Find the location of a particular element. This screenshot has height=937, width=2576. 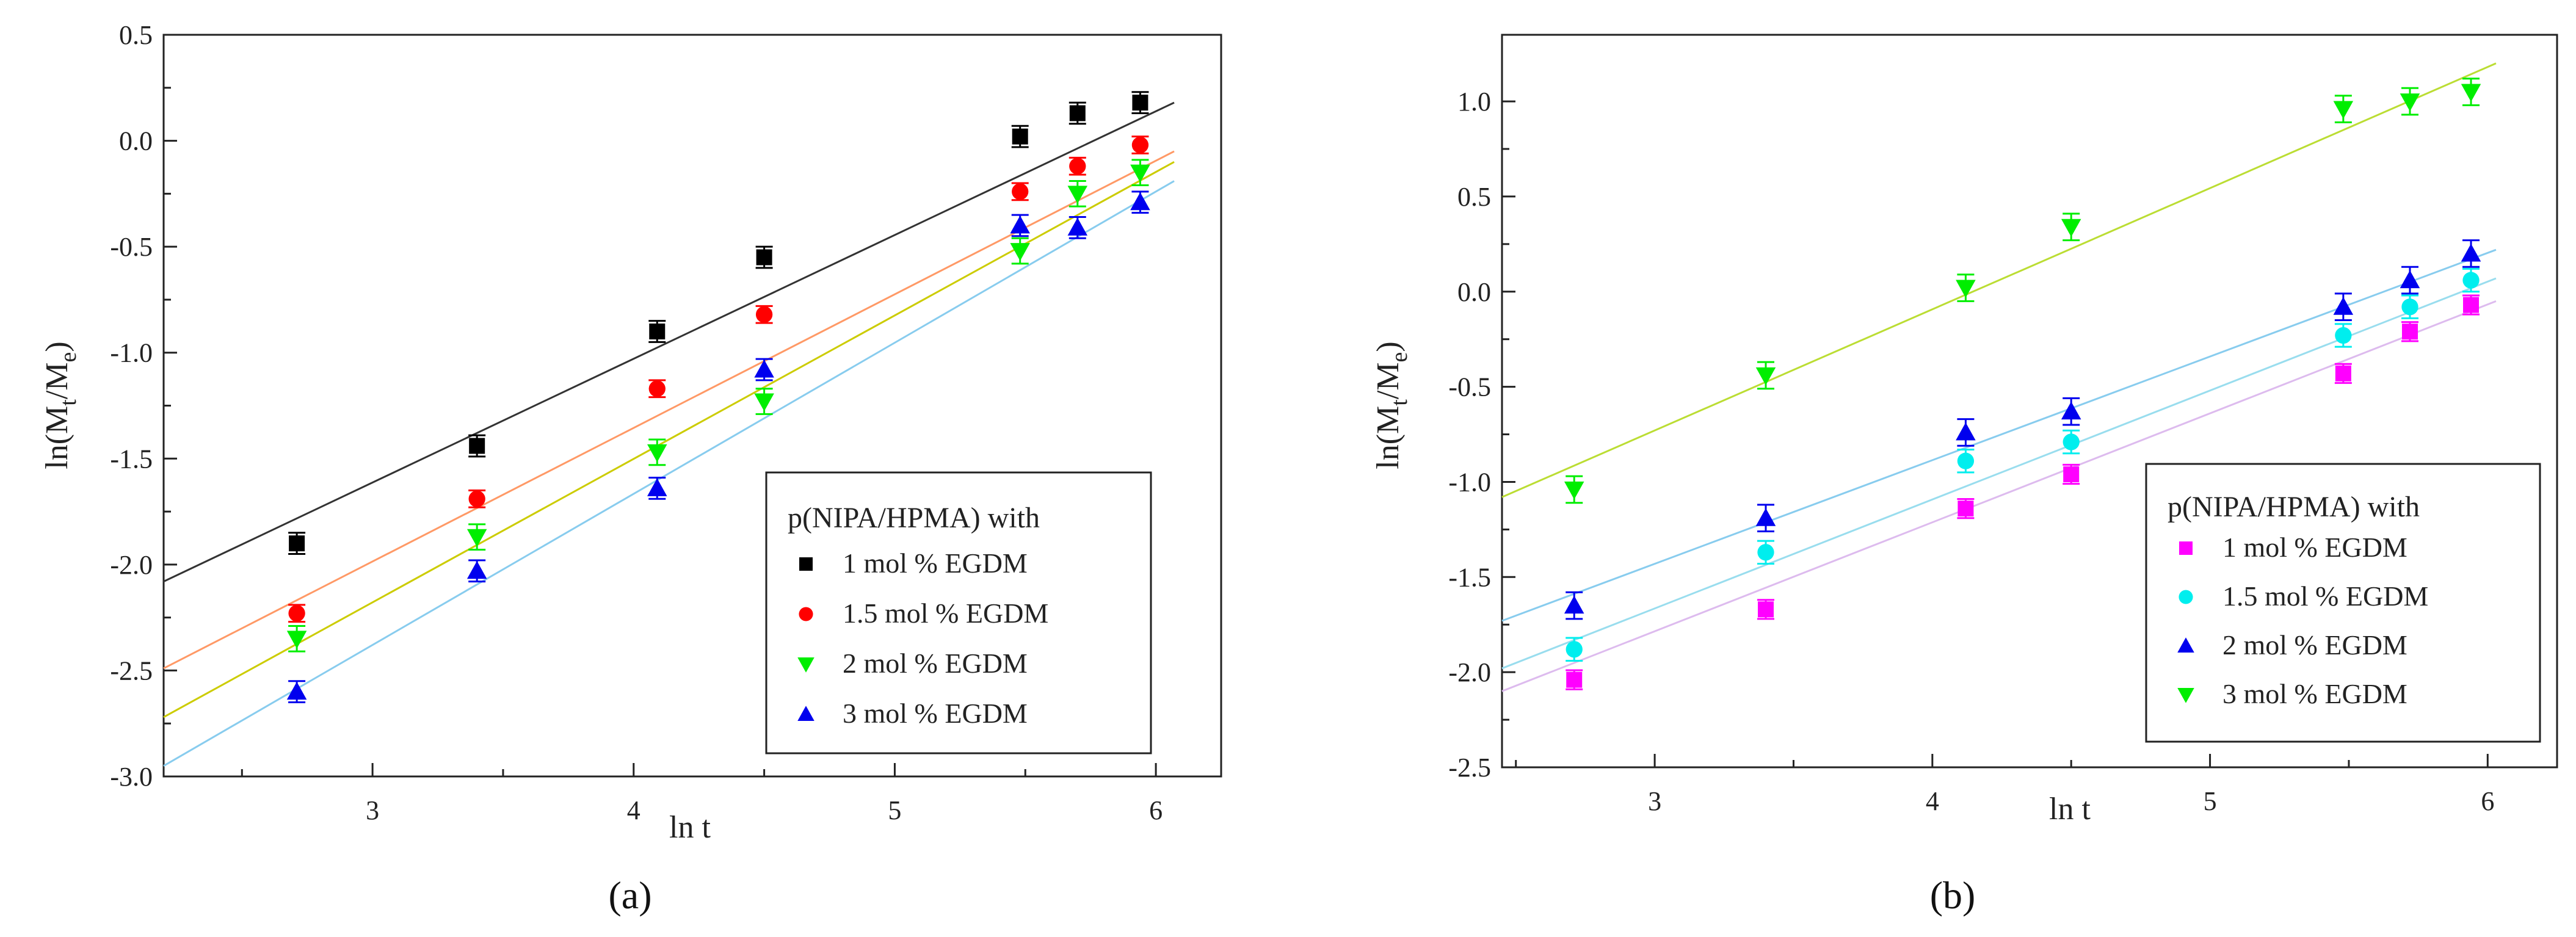

x-tick-label: 4 is located at coordinates (1932, 801).